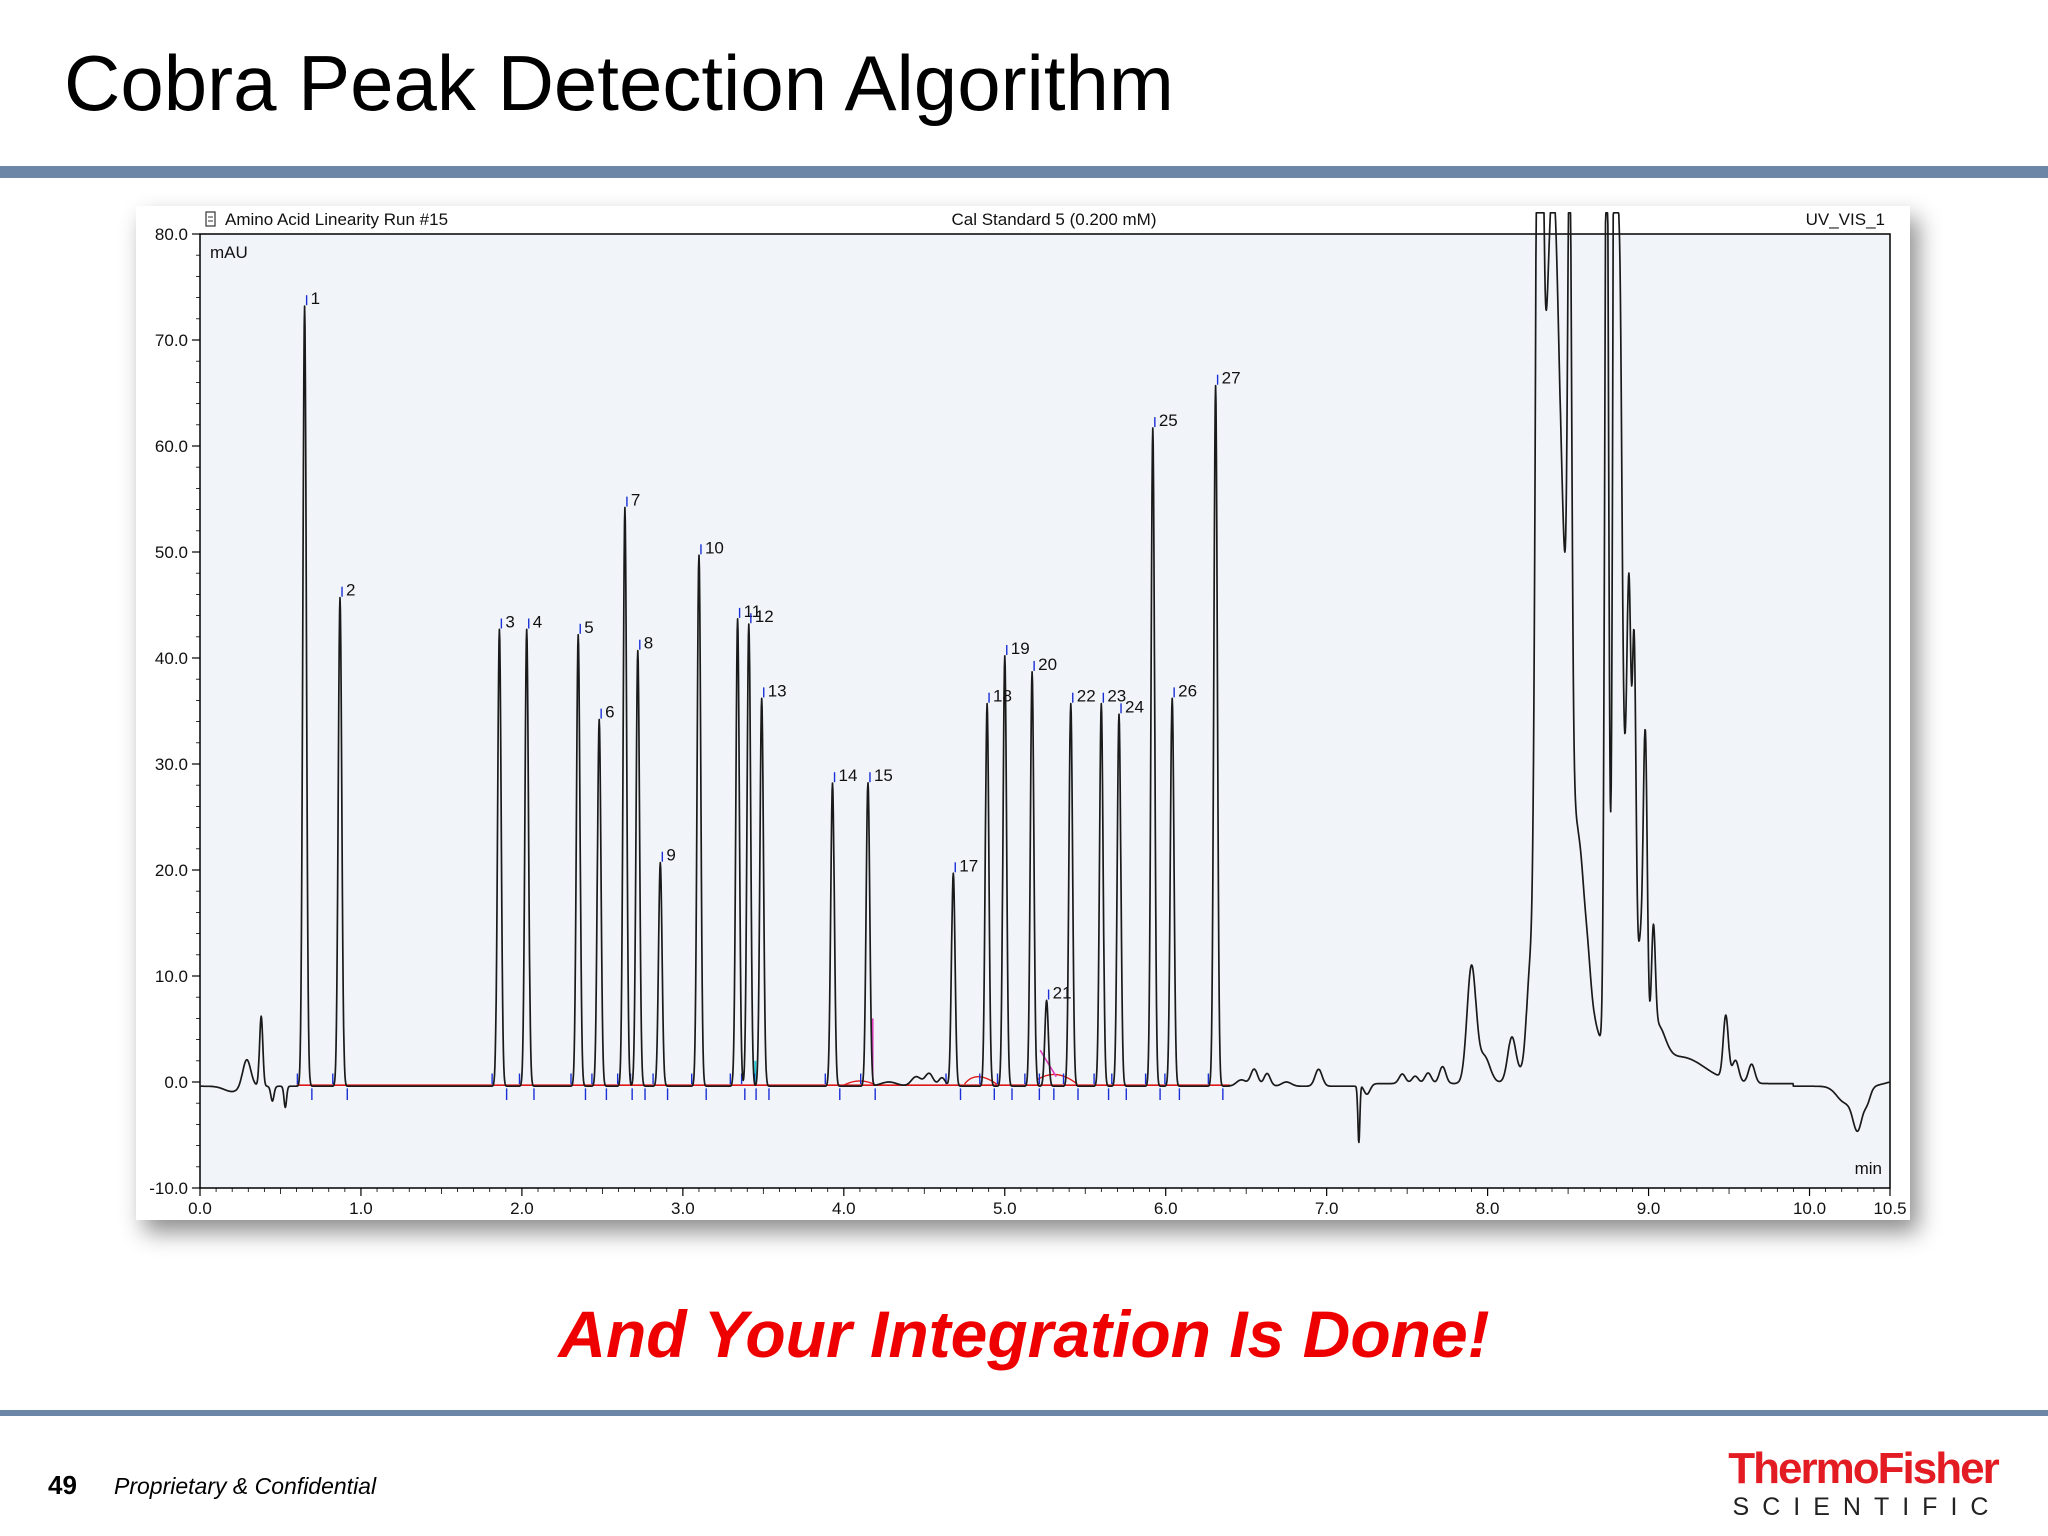 This screenshot has height=1536, width=2048. What do you see at coordinates (210, 219) in the screenshot?
I see `chromatogram-icon` at bounding box center [210, 219].